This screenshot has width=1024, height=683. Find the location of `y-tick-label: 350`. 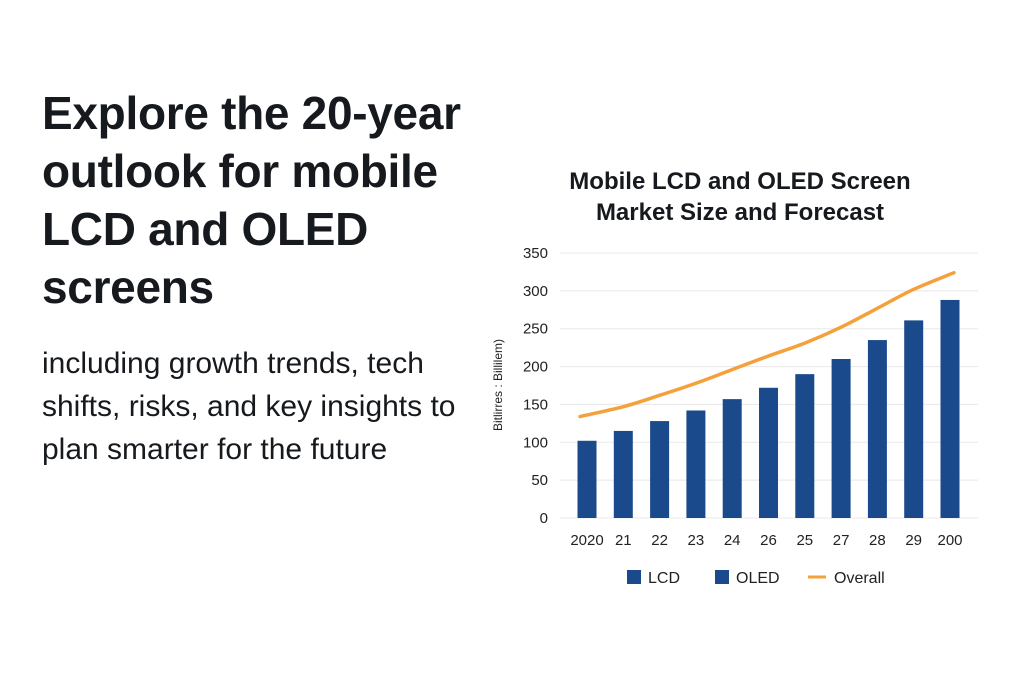

y-tick-label: 350 is located at coordinates (535, 253).